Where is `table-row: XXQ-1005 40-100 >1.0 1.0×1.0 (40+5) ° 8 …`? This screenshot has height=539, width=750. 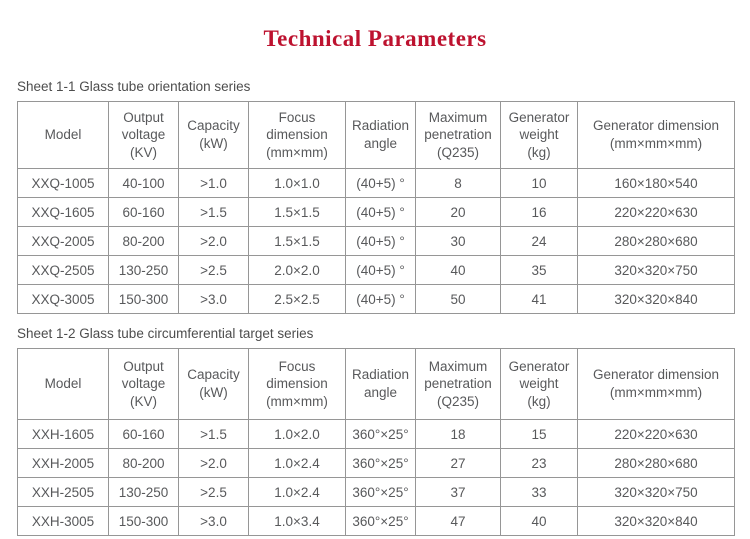 table-row: XXQ-1005 40-100 >1.0 1.0×1.0 (40+5) ° 8 … is located at coordinates (376, 183).